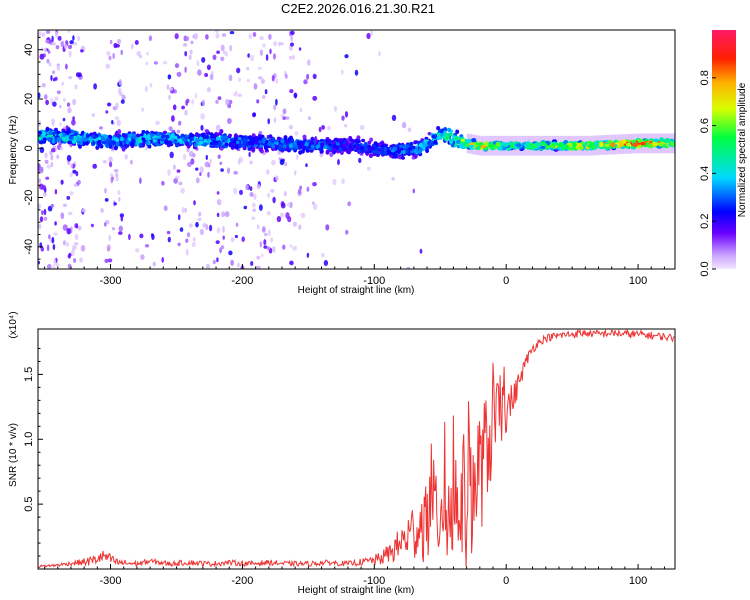 The image size is (750, 600). Describe the element at coordinates (13, 455) in the screenshot. I see `snr-y-axis-label: SNR (10 * v/v)` at that location.